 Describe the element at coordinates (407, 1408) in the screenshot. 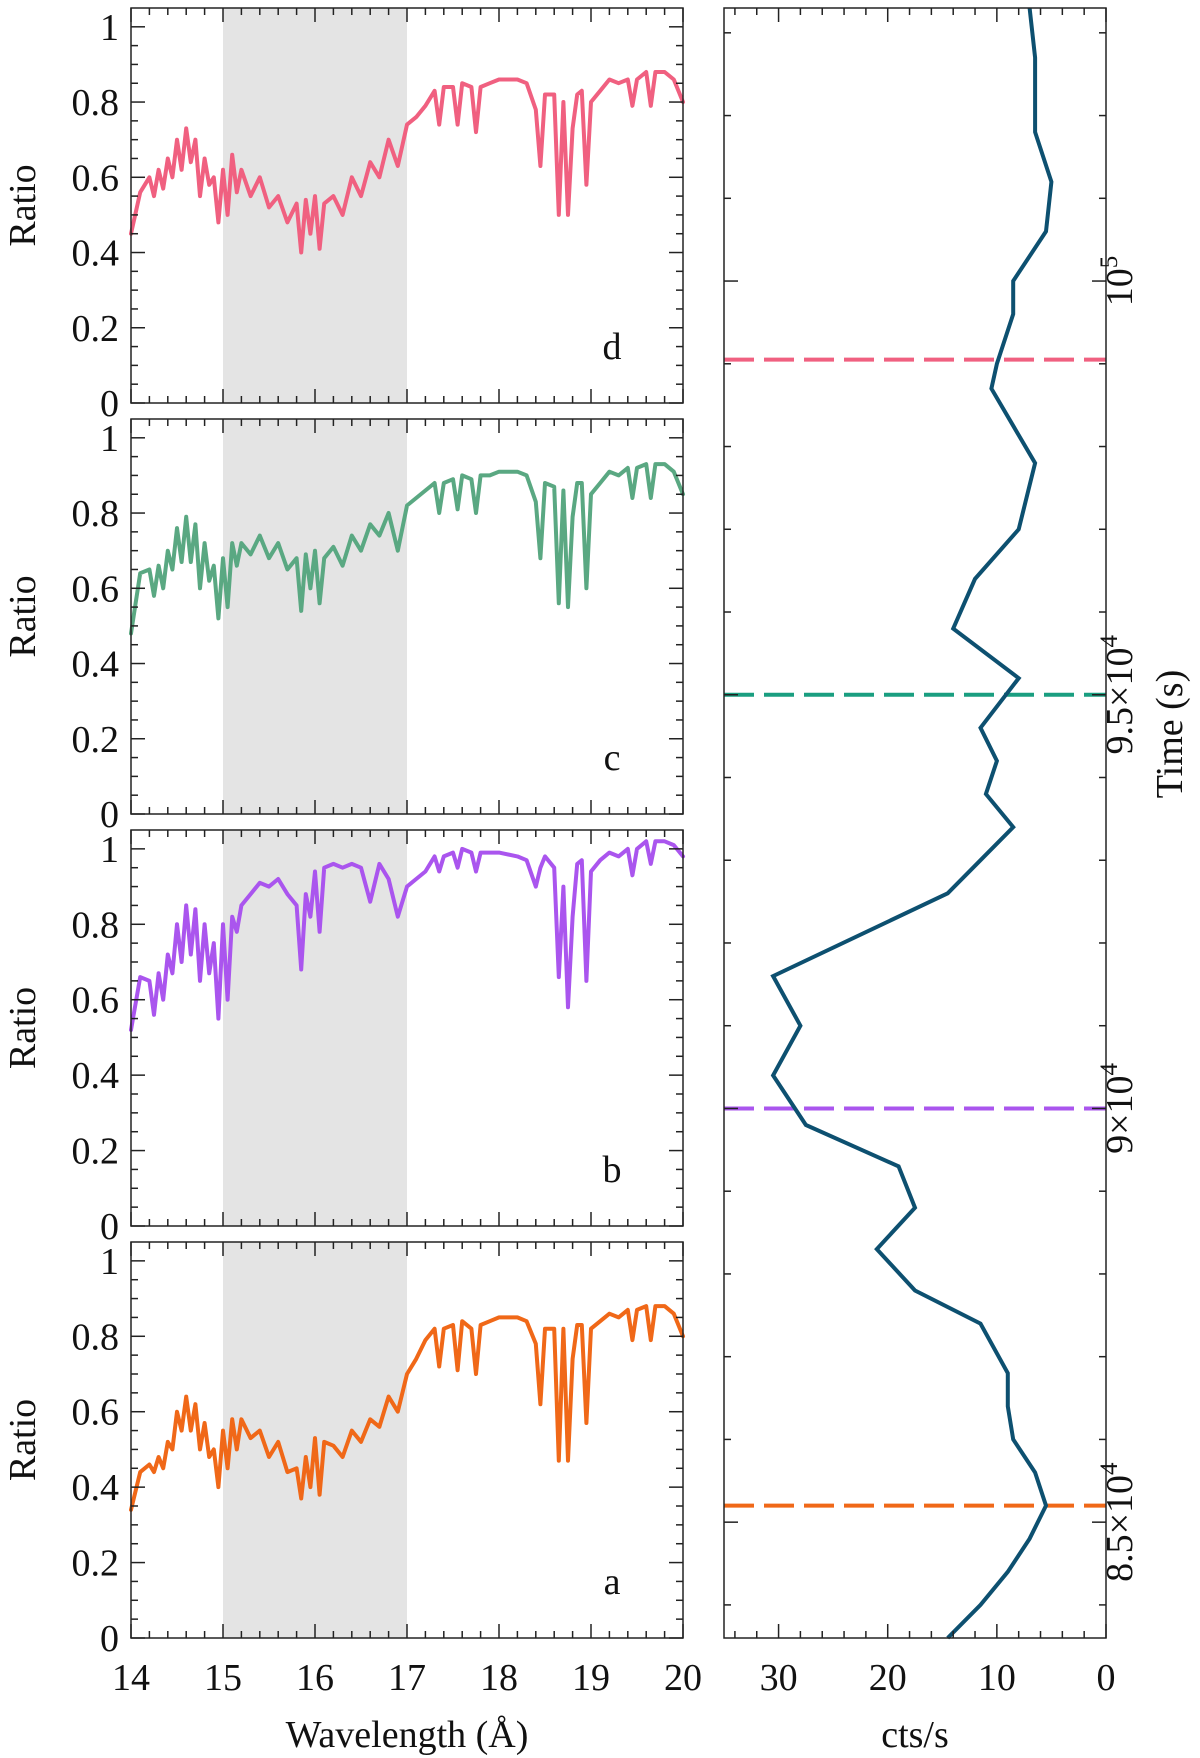

I see `spectrum-line-a` at that location.